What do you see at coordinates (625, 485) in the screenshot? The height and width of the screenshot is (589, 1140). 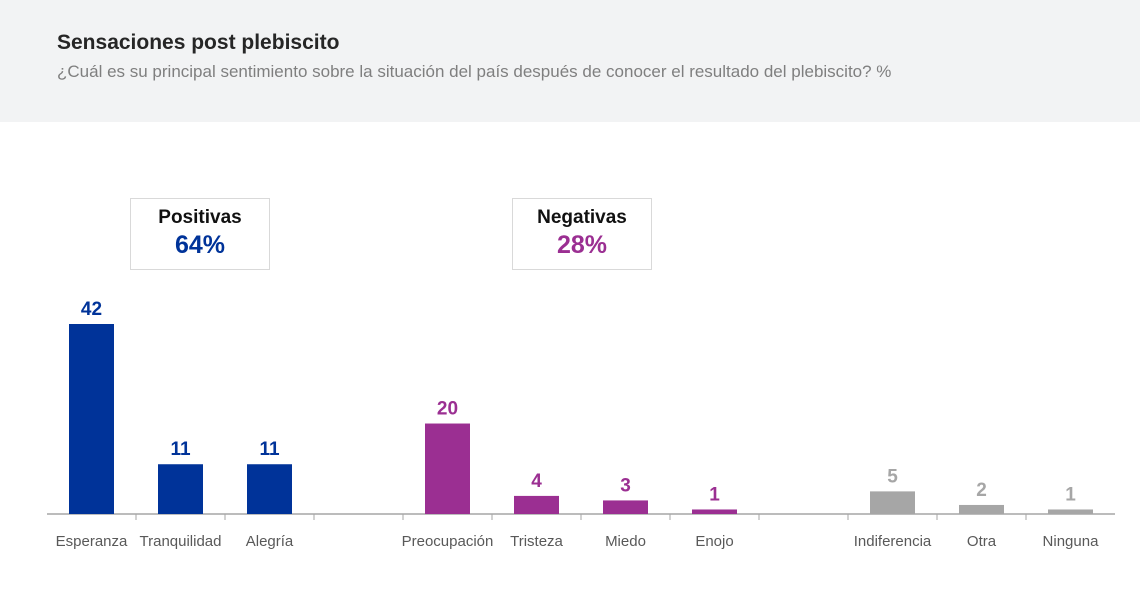 I see `data-label: 3` at bounding box center [625, 485].